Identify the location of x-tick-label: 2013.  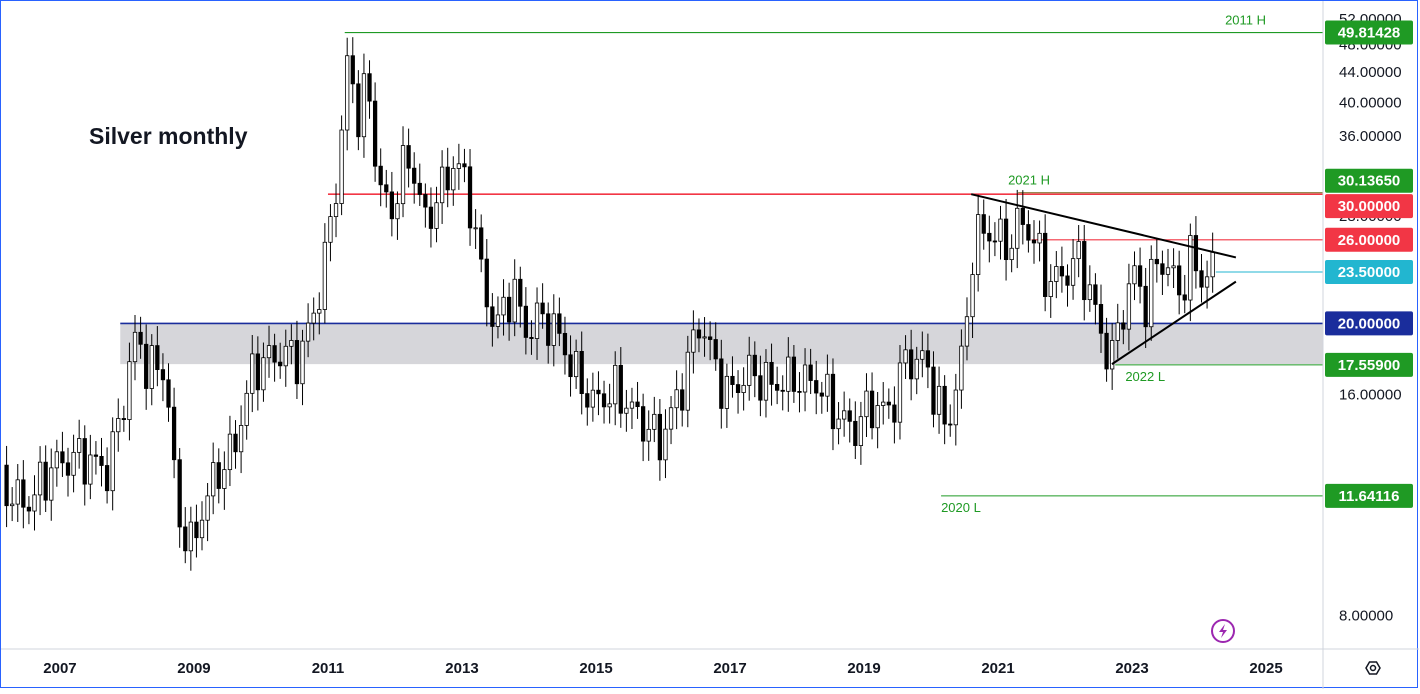
(461, 668).